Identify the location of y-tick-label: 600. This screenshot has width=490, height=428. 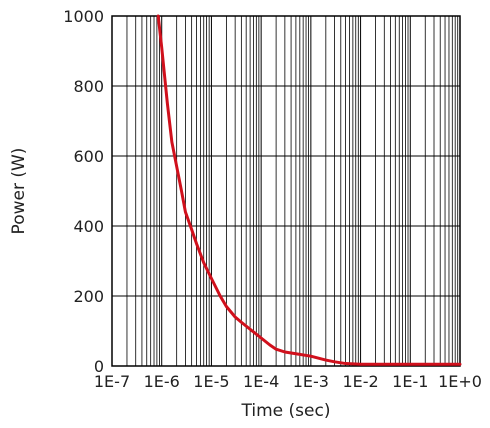
(88, 156).